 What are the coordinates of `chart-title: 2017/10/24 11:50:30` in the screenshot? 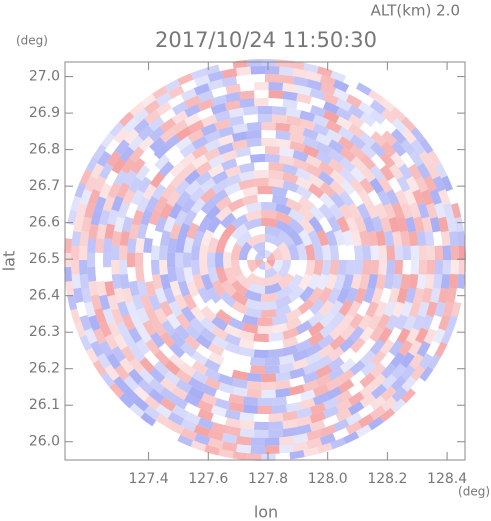 It's located at (266, 40).